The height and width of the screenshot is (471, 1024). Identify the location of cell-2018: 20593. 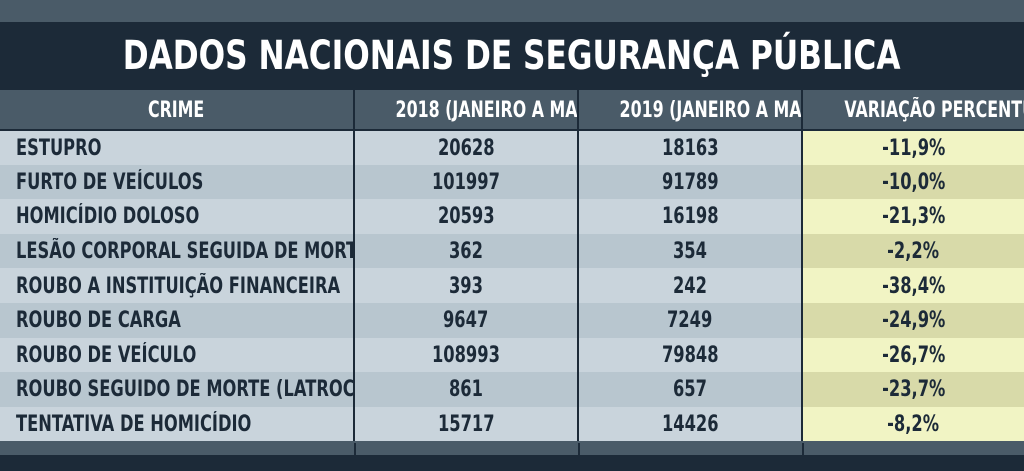
(466, 216).